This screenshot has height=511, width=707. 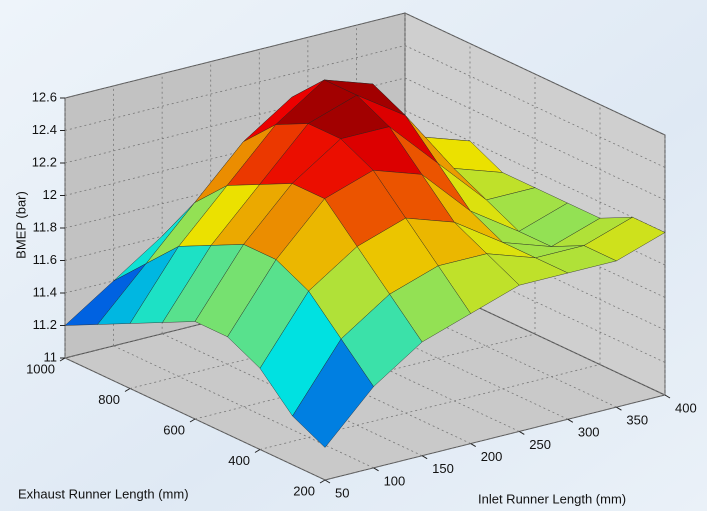 I want to click on z-tick-label: 12.4, so click(x=44, y=129).